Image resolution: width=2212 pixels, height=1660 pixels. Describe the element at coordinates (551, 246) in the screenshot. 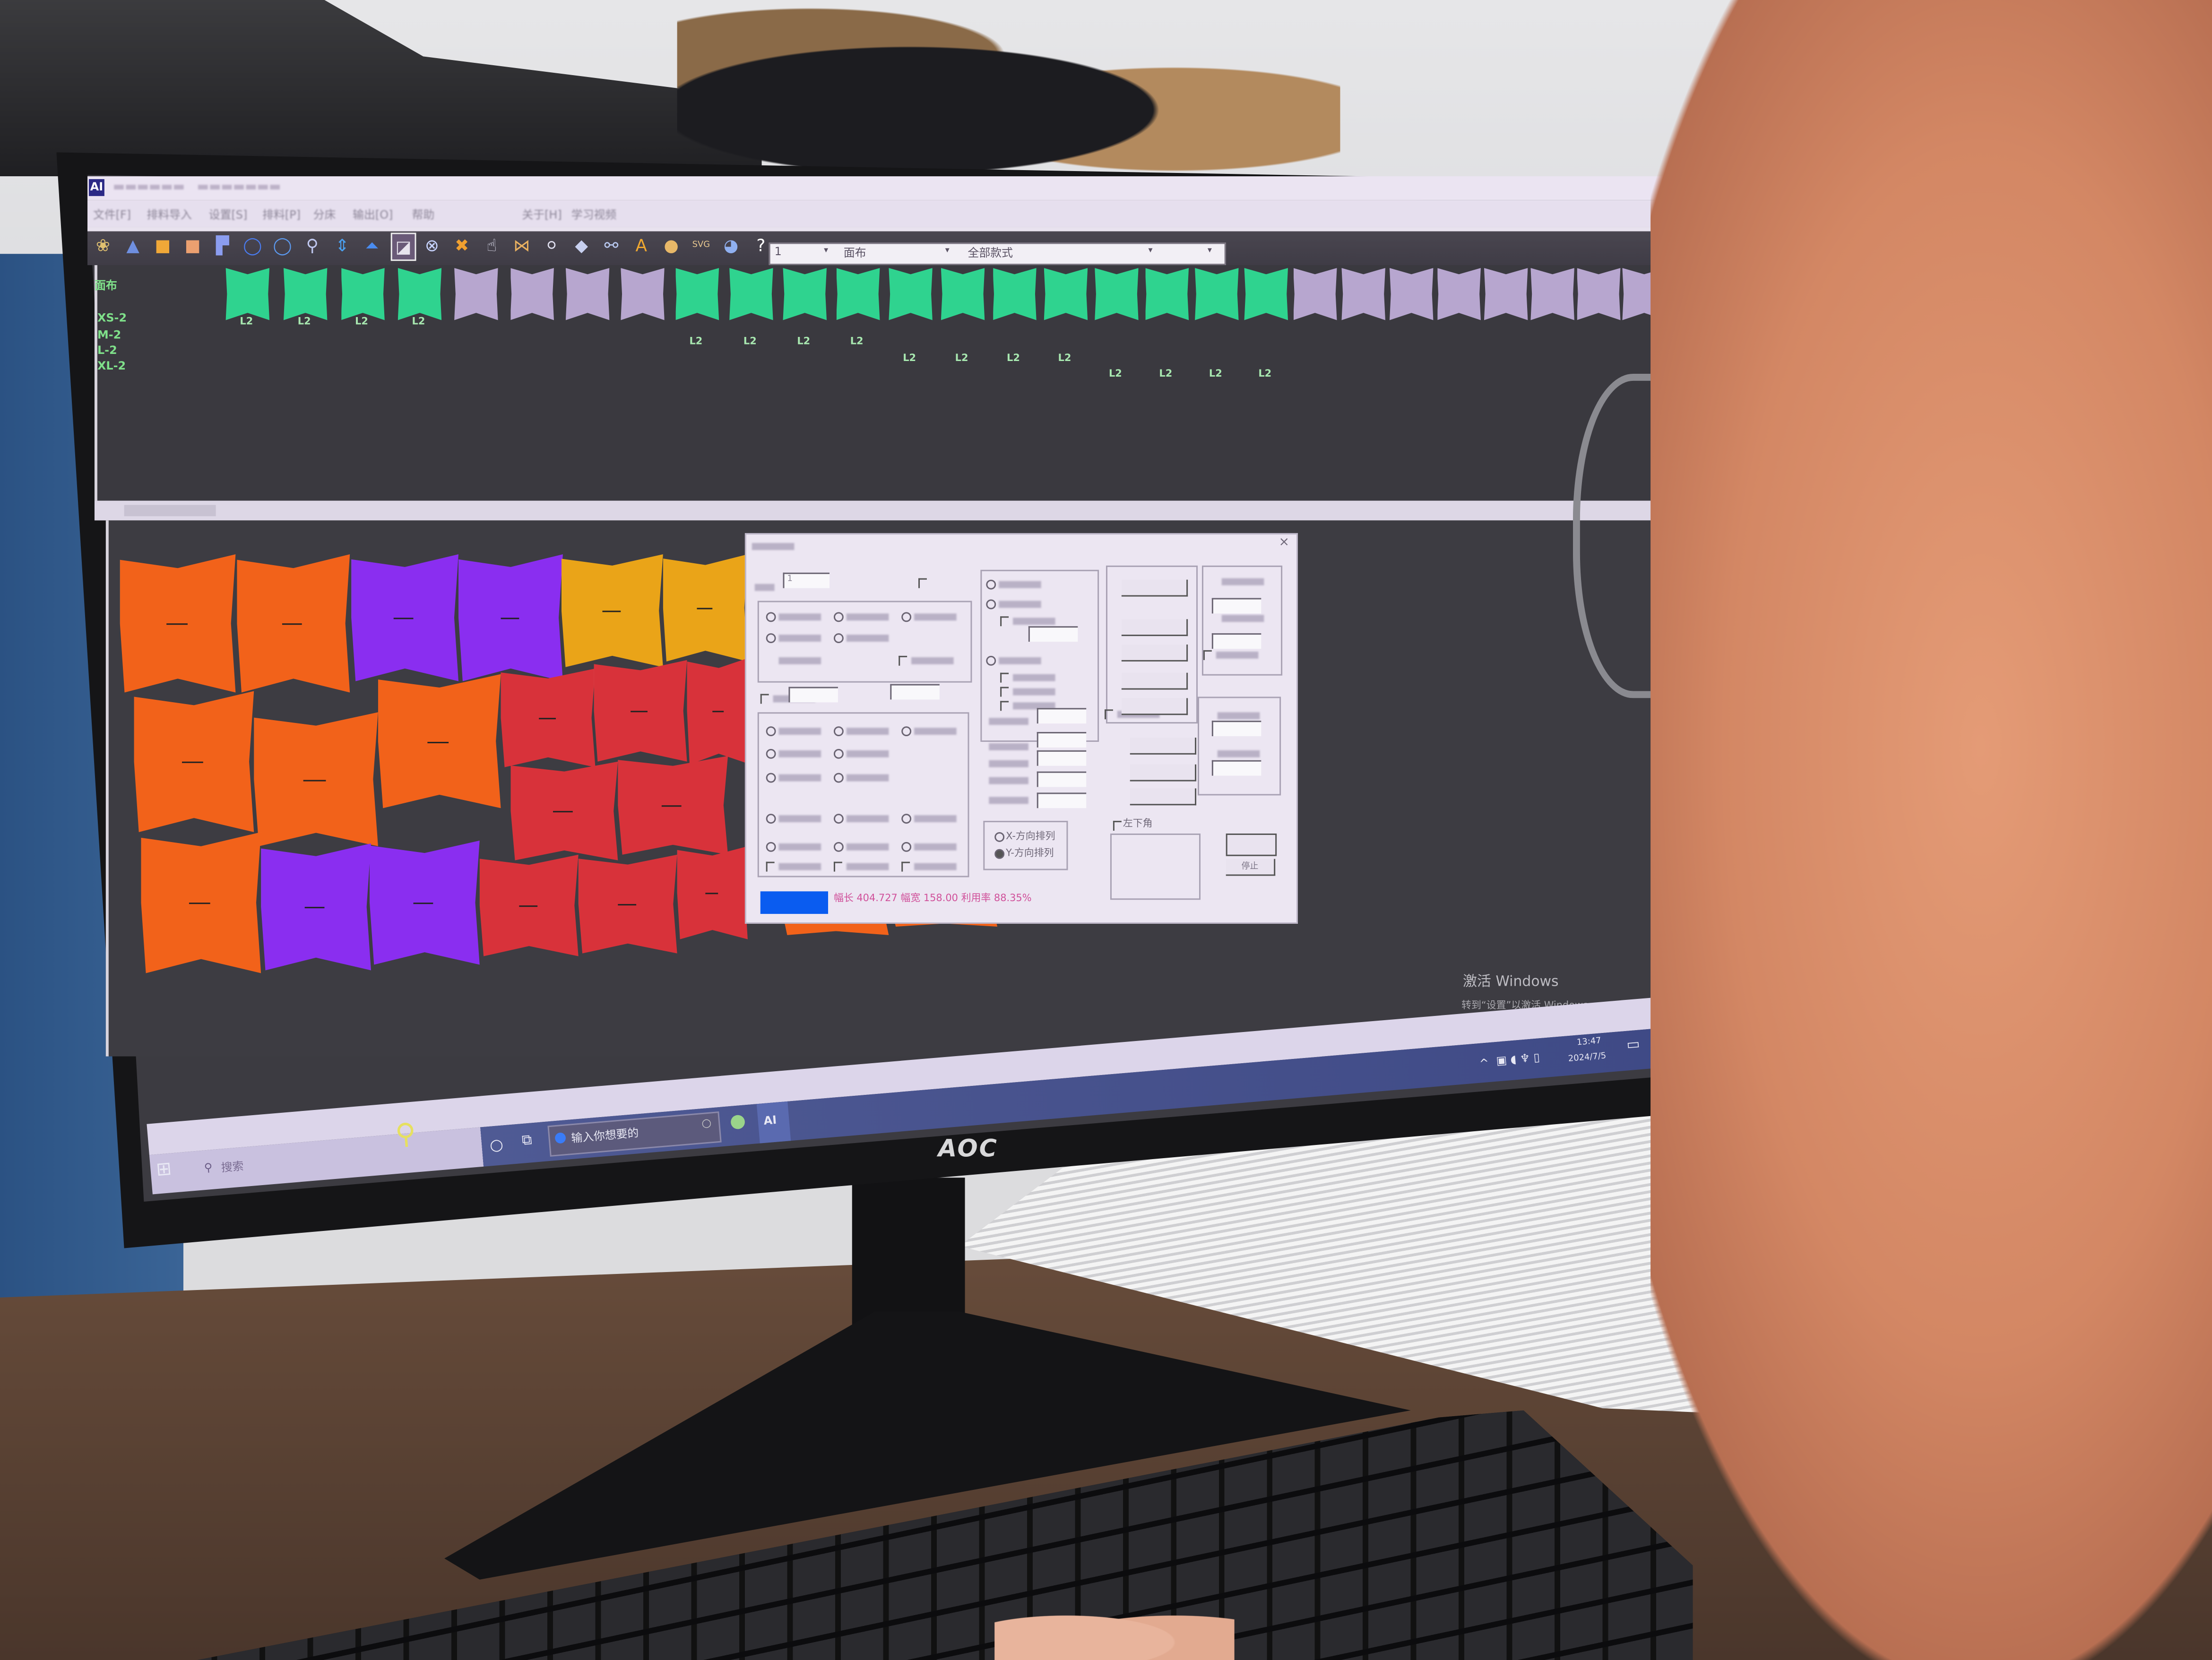

I see `lasso-icon: ⚪` at that location.